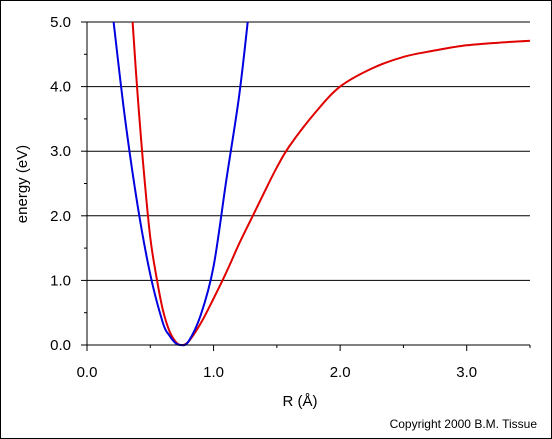 This screenshot has width=552, height=439. Describe the element at coordinates (213, 372) in the screenshot. I see `x-tick-label: 1.0` at that location.